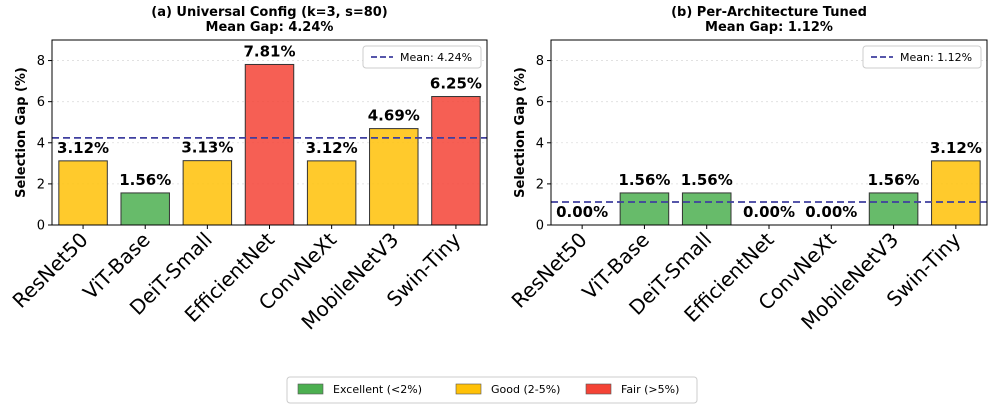 The width and height of the screenshot is (997, 410). Describe the element at coordinates (270, 27) in the screenshot. I see `chart-subtitle: Mean Gap: 4.24%` at that location.